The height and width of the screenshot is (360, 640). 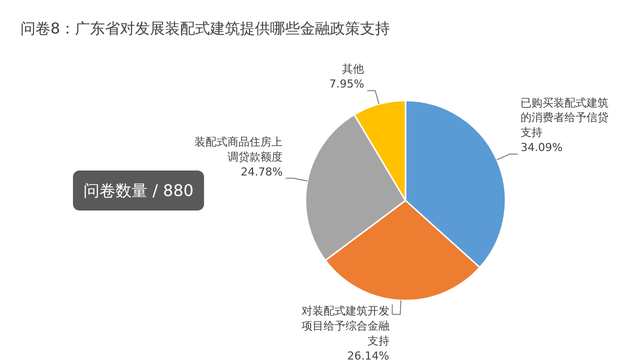 I want to click on slice-label: 其他, so click(x=353, y=69).